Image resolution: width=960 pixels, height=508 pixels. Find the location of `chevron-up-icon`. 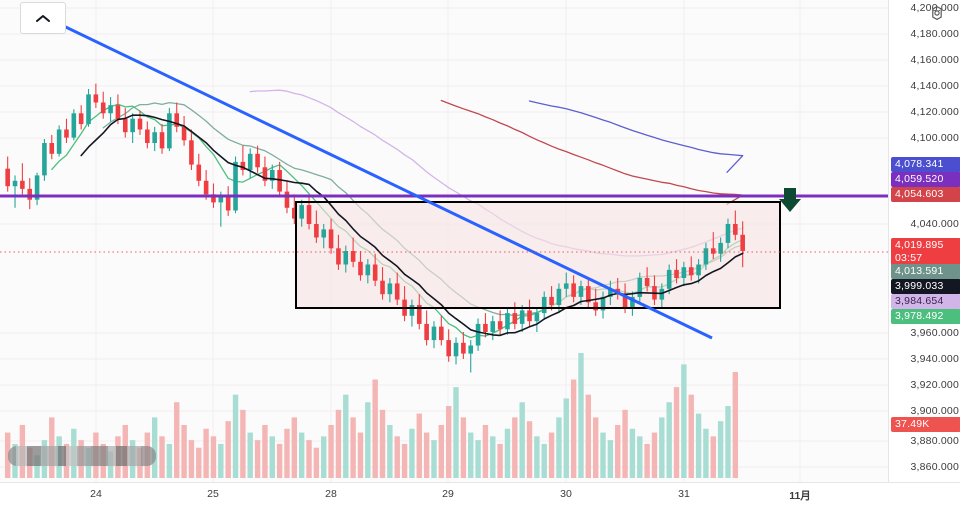

chevron-up-icon is located at coordinates (43, 18).